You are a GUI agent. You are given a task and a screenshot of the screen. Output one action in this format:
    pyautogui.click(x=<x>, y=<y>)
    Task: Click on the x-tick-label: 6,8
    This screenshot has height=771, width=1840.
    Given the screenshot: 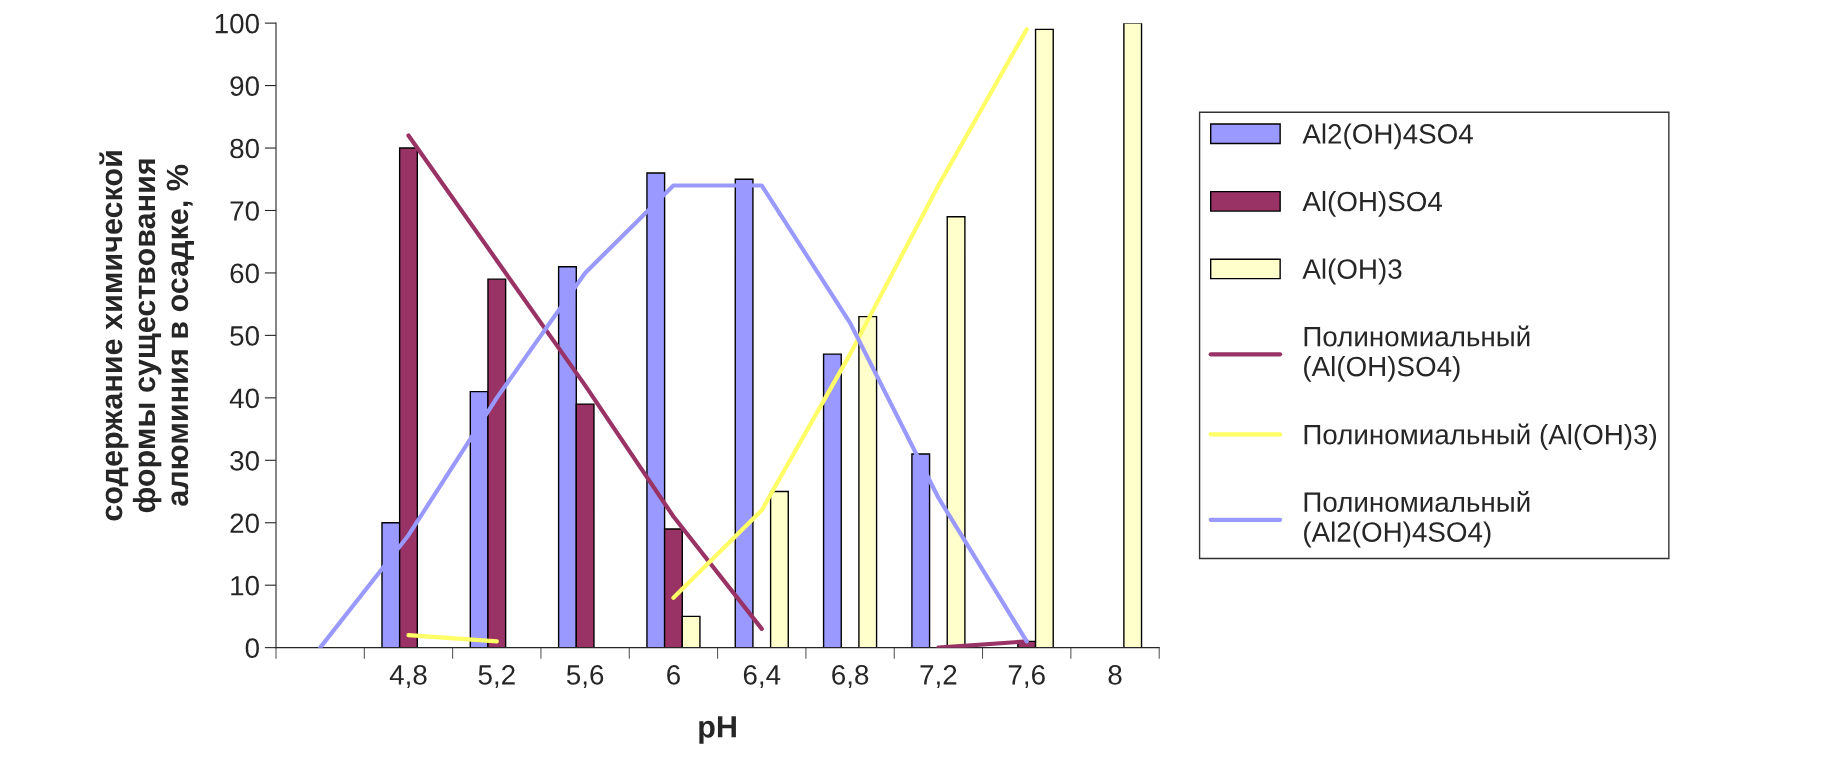 What is the action you would take?
    pyautogui.click(x=850, y=676)
    